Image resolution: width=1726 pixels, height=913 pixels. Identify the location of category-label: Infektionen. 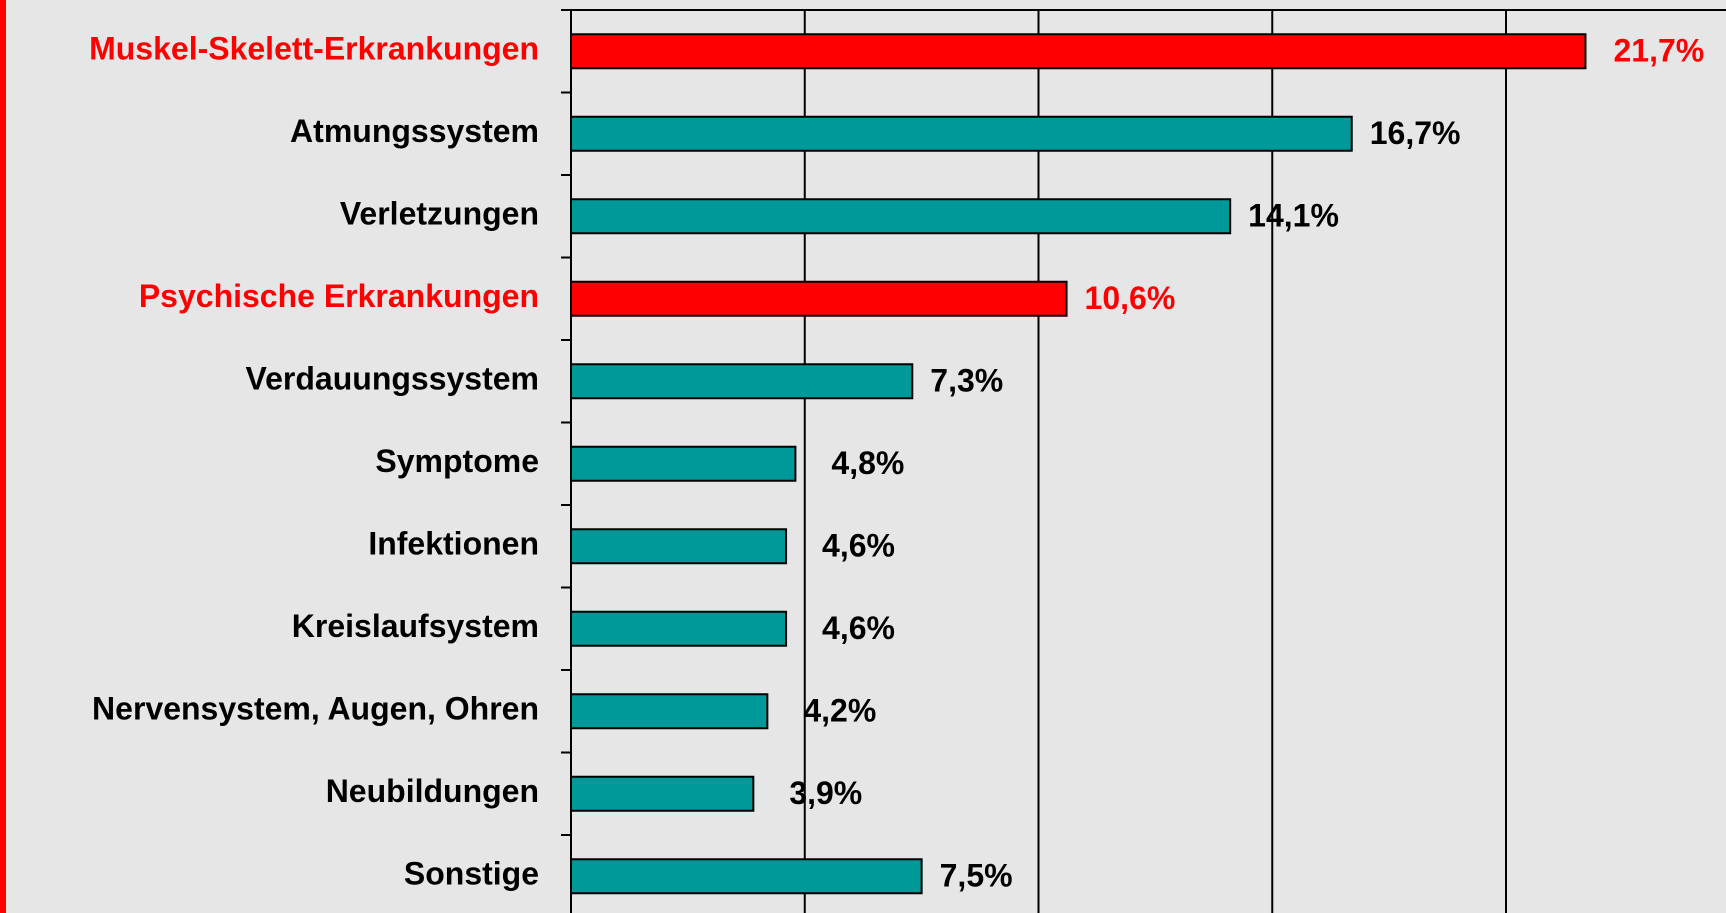
(453, 544).